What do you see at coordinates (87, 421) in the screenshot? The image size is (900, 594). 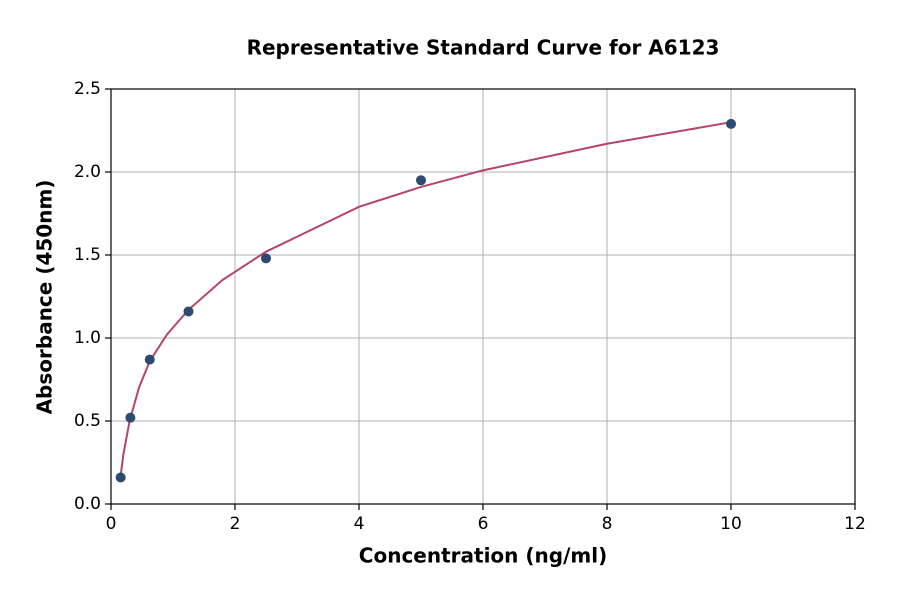 I see `y-tick-label: 0.5` at bounding box center [87, 421].